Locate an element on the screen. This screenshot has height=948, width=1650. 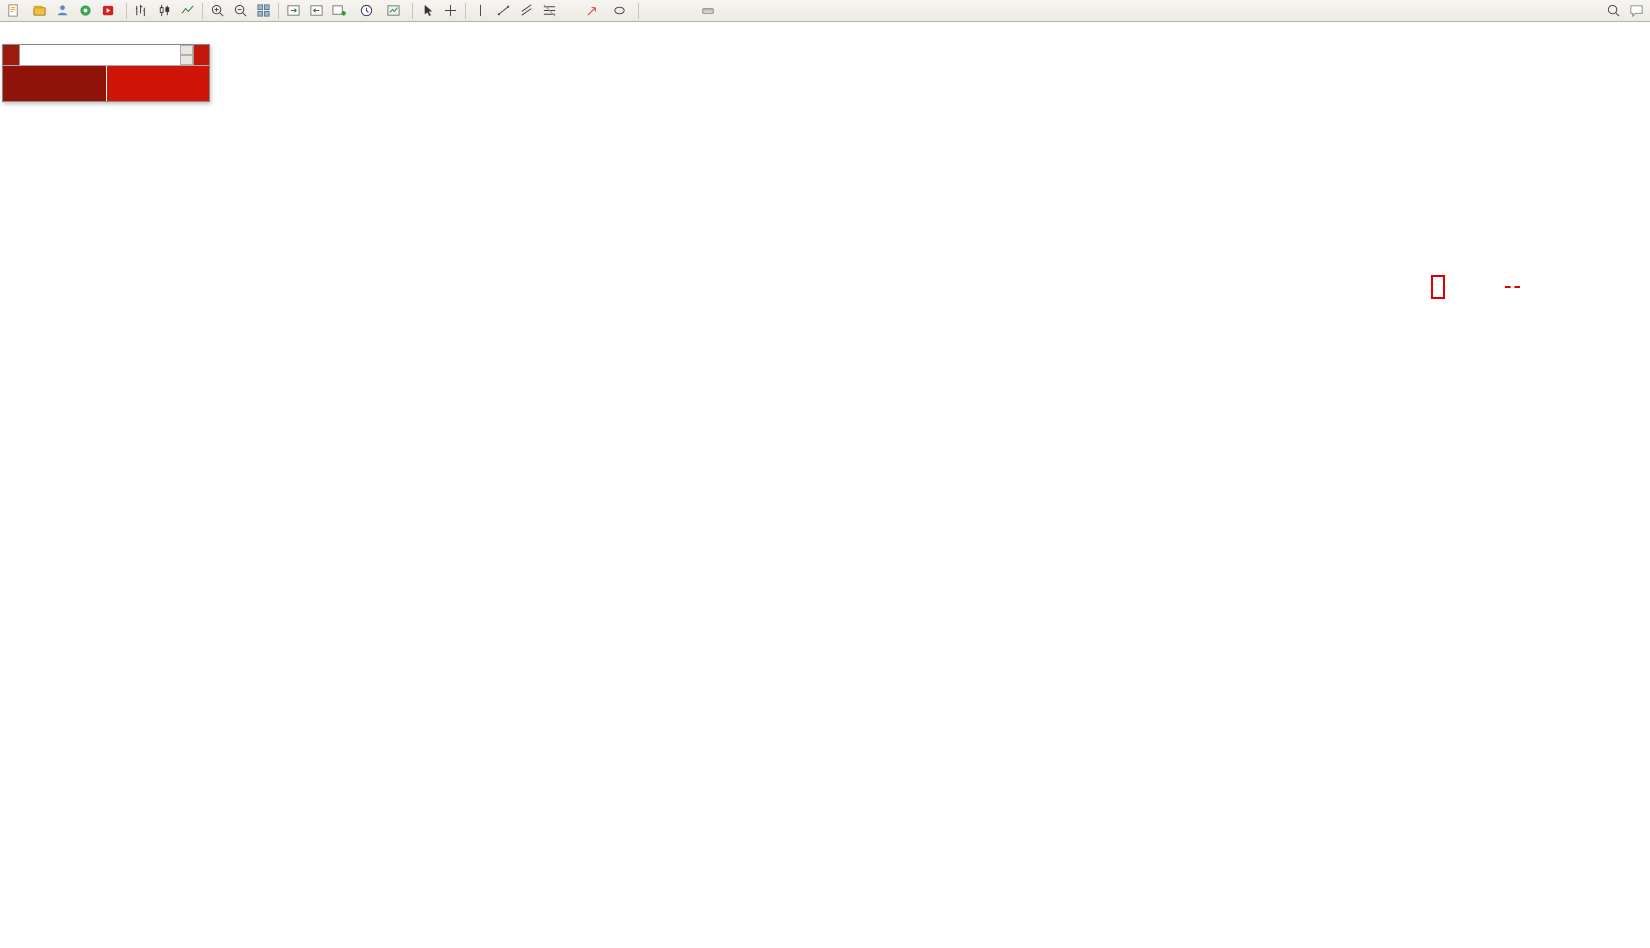
deposit-button is located at coordinates (39, 11).